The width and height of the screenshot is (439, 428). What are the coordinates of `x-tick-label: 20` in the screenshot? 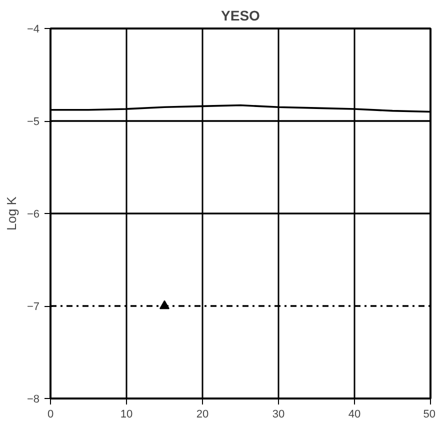 It's located at (202, 414).